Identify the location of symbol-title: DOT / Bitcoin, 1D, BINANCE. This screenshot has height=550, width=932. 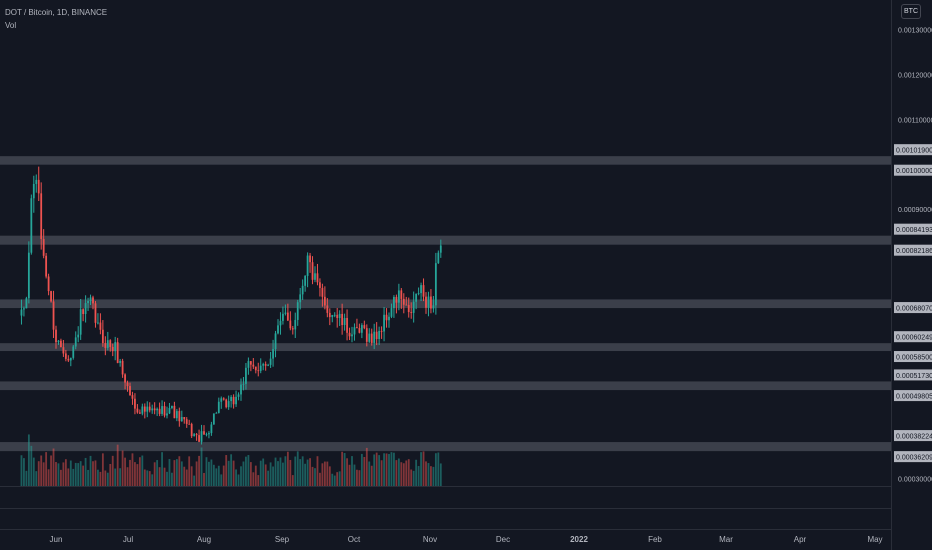
(56, 12).